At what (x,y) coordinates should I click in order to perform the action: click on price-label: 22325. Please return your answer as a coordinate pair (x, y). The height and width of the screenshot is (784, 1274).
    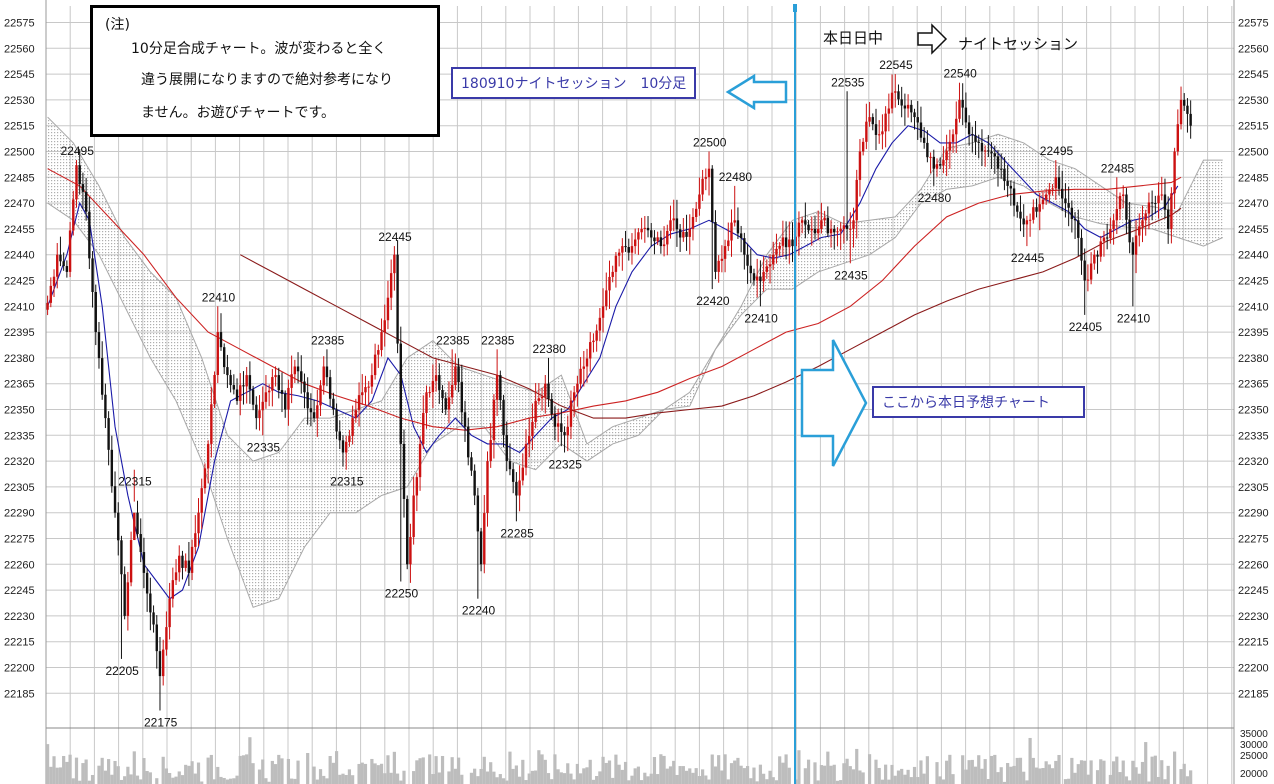
    Looking at the image, I should click on (566, 465).